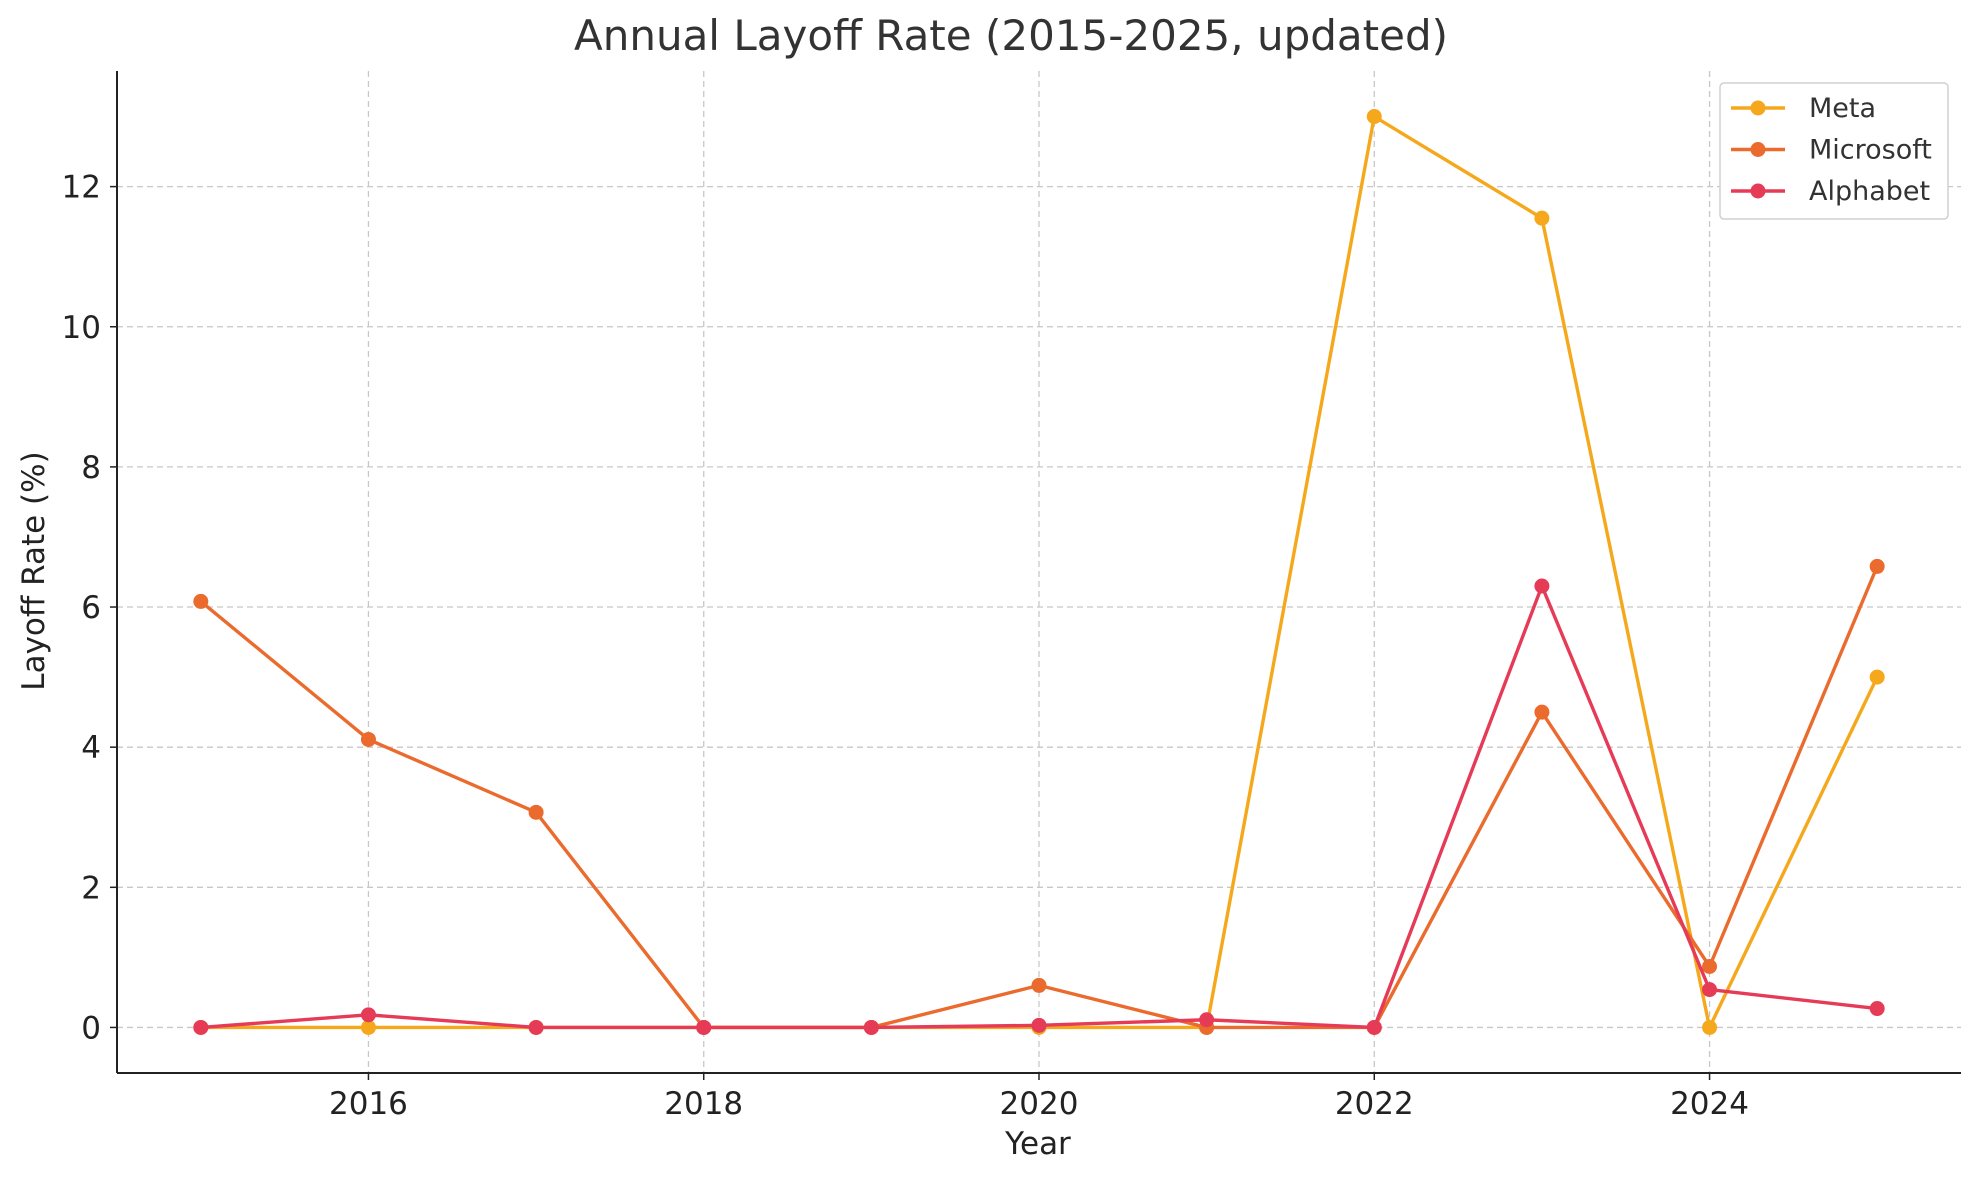 The image size is (1979, 1184). Describe the element at coordinates (34, 570) in the screenshot. I see `y-axis-label: Layoff Rate (%)` at that location.